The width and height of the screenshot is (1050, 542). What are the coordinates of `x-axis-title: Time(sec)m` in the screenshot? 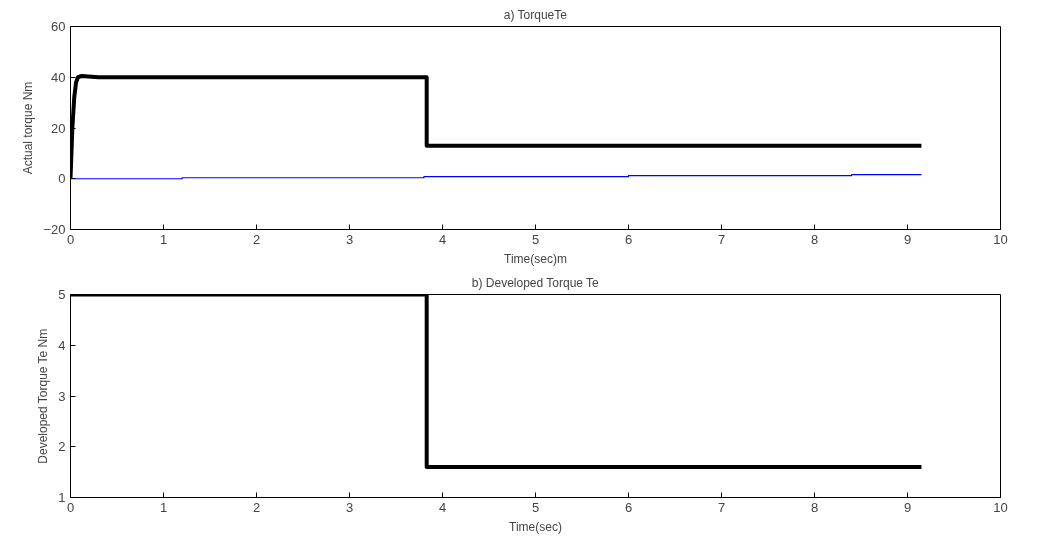 It's located at (535, 258).